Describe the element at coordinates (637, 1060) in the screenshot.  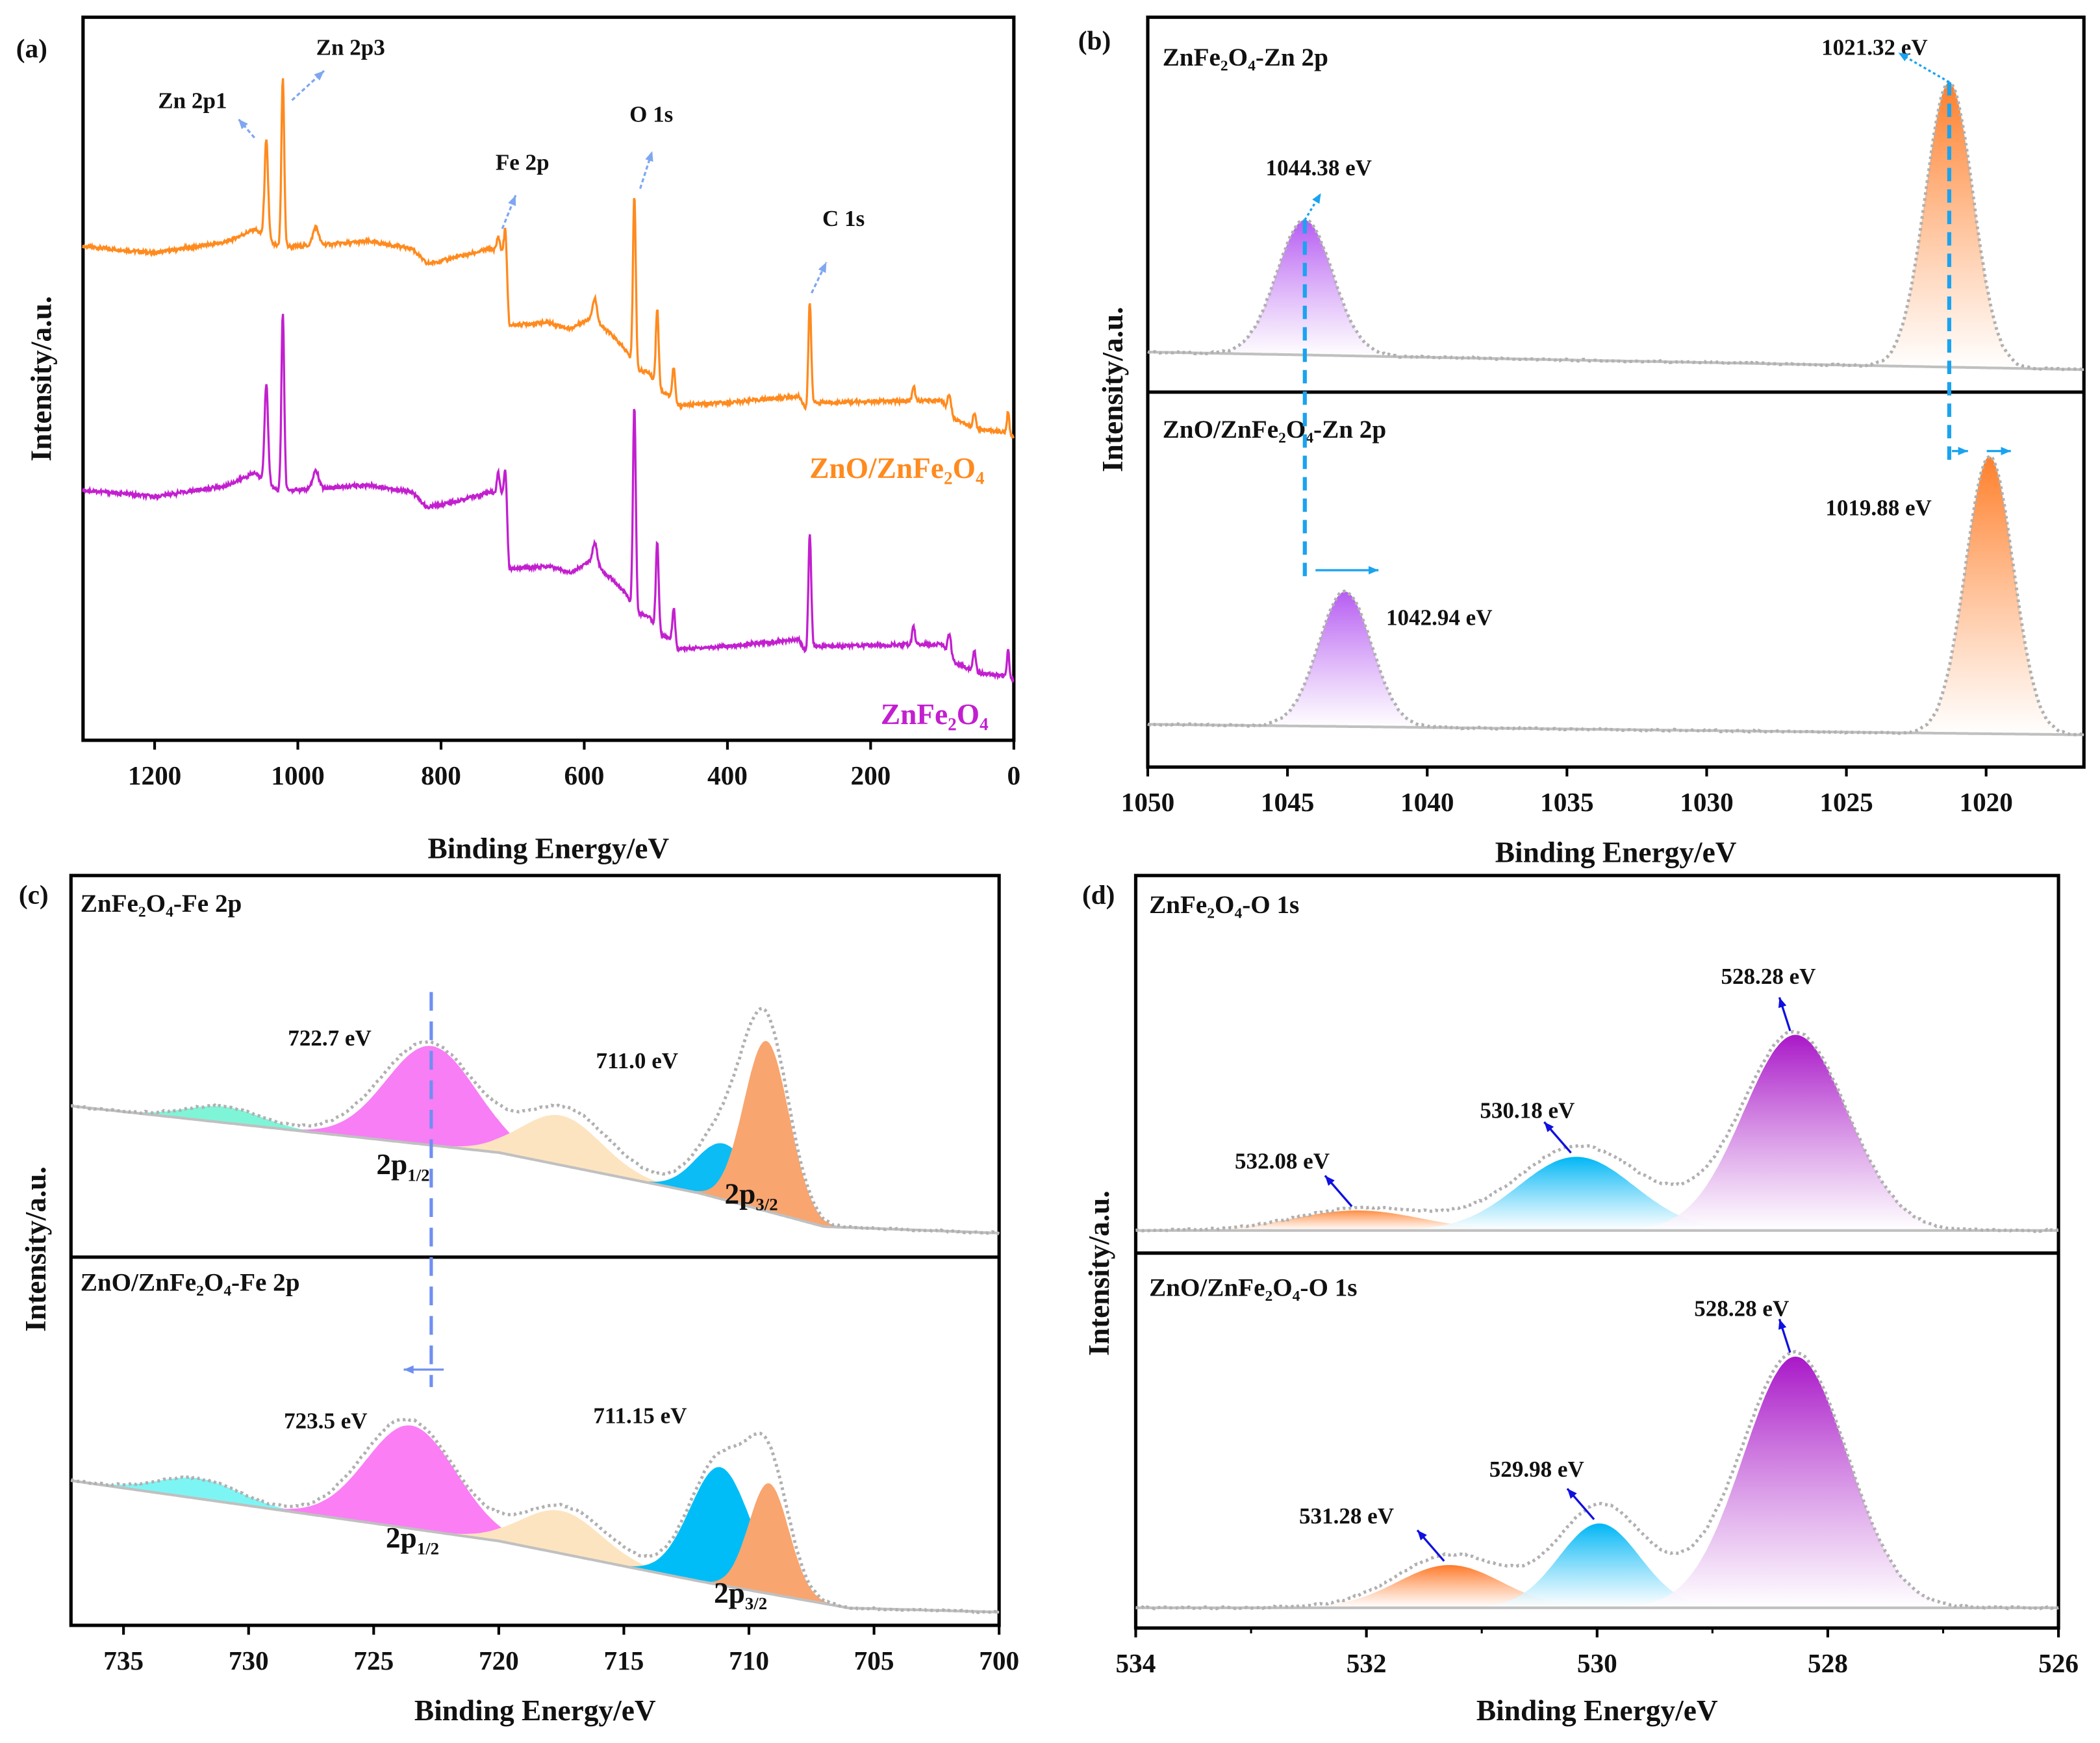
I see `peak-label: 711.0 eV` at that location.